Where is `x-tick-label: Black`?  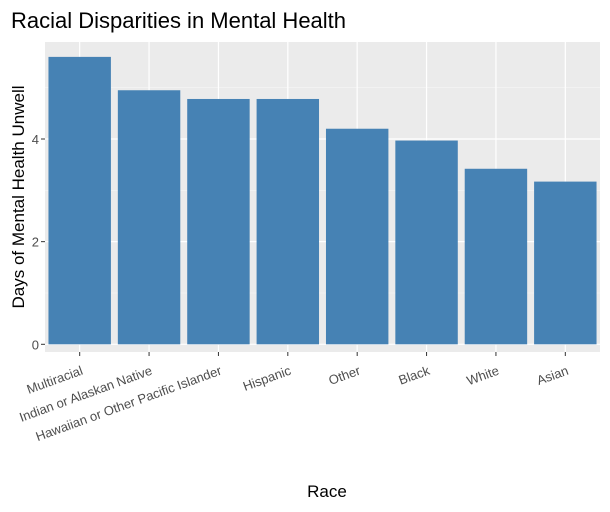 x-tick-label: Black is located at coordinates (414, 375).